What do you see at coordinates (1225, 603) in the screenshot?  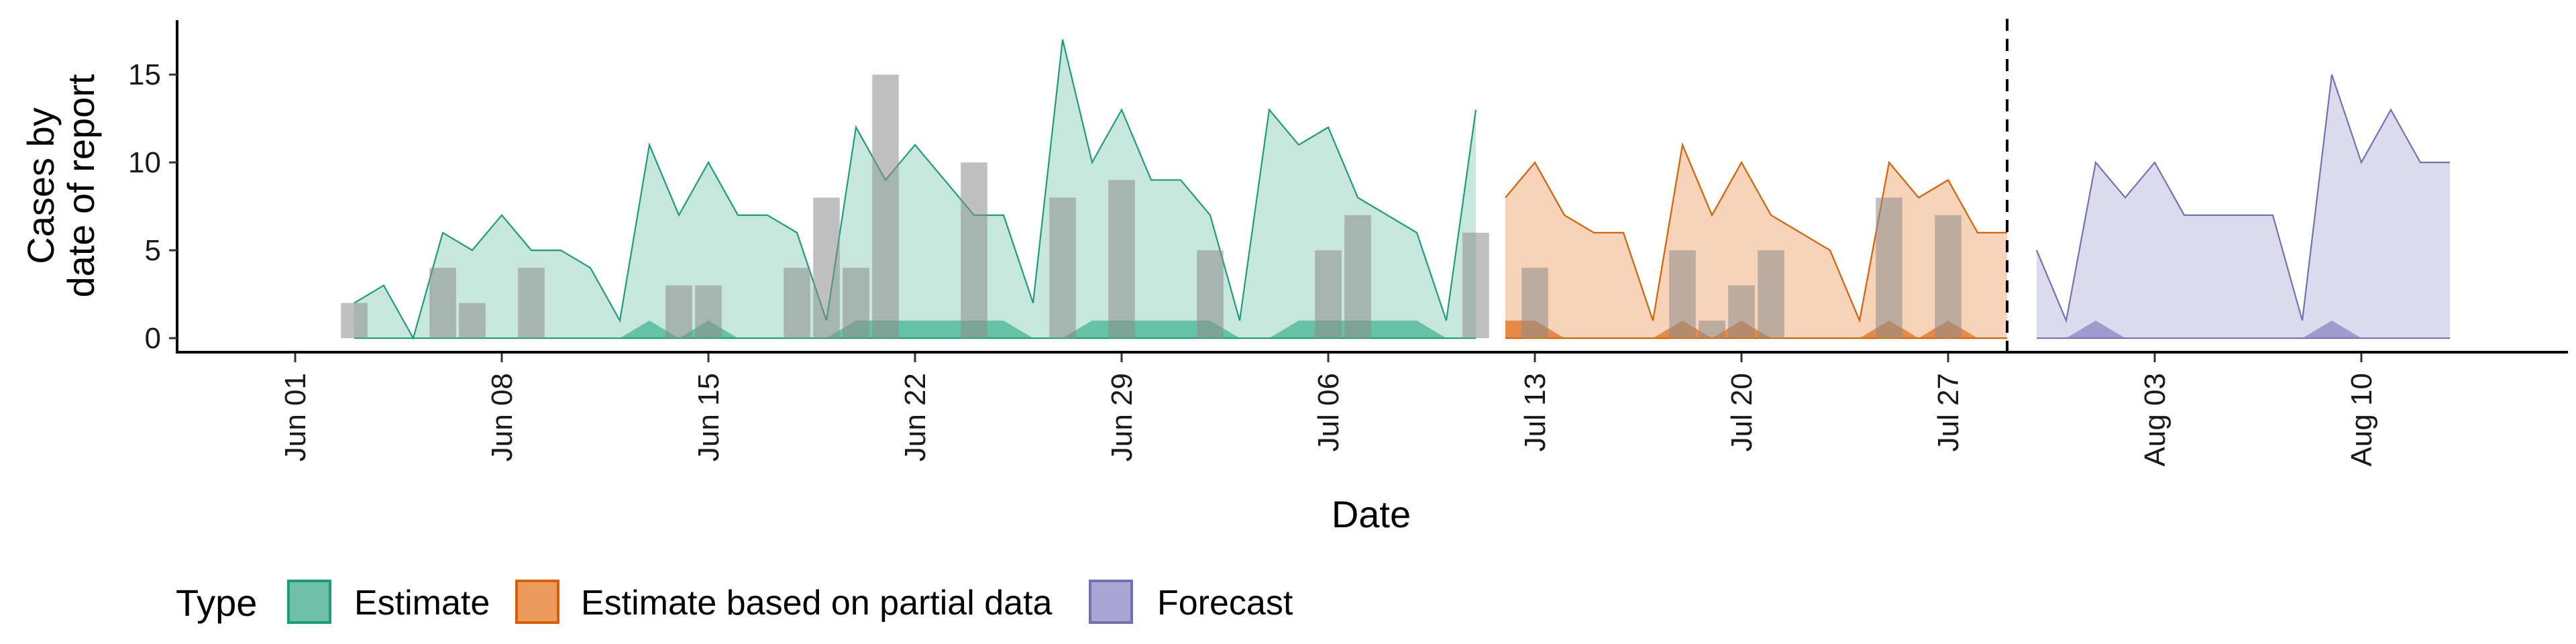 I see `legend-label-forecast: Forecast` at bounding box center [1225, 603].